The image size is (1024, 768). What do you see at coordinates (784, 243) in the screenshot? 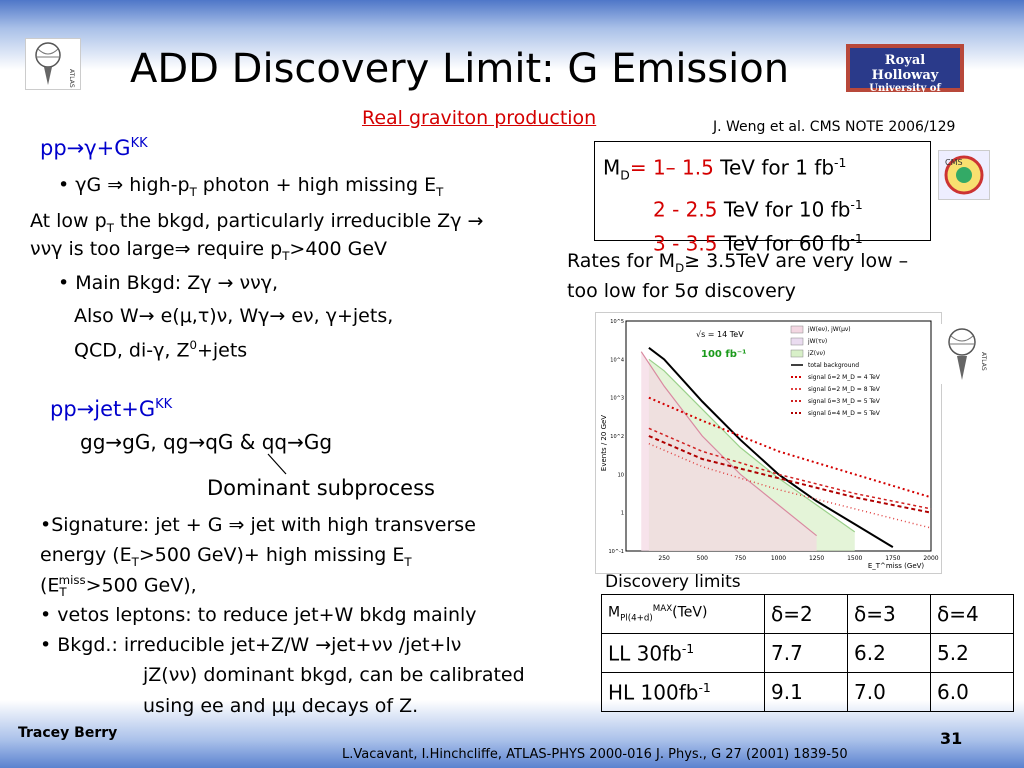
I see `md-text-2: TeV for 60 fb` at bounding box center [784, 243].